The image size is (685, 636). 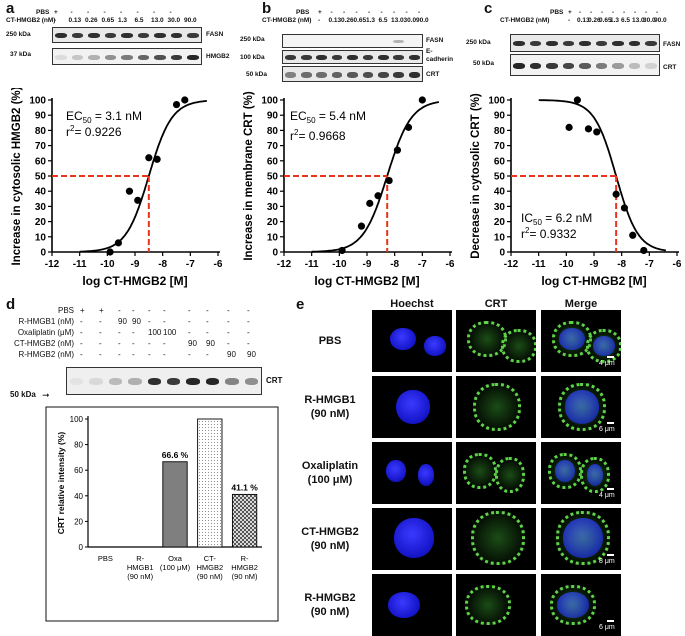 I want to click on row-label-line1: PBS, so click(x=330, y=341).